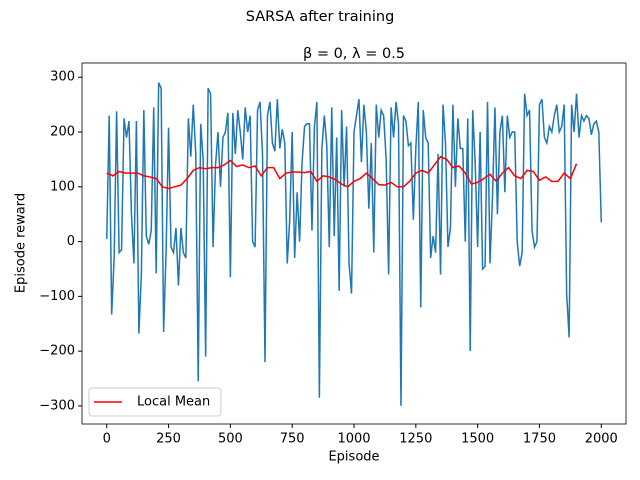  What do you see at coordinates (62, 186) in the screenshot?
I see `y-tick-label: 100` at bounding box center [62, 186].